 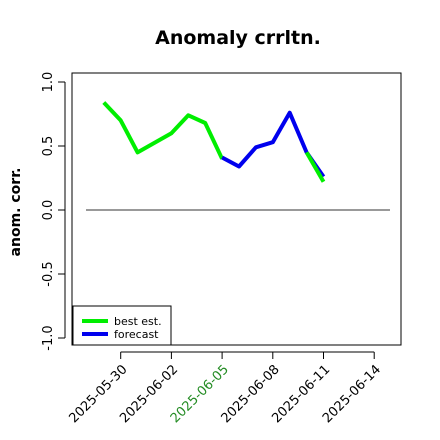 I want to click on legend-box, so click(x=122, y=325).